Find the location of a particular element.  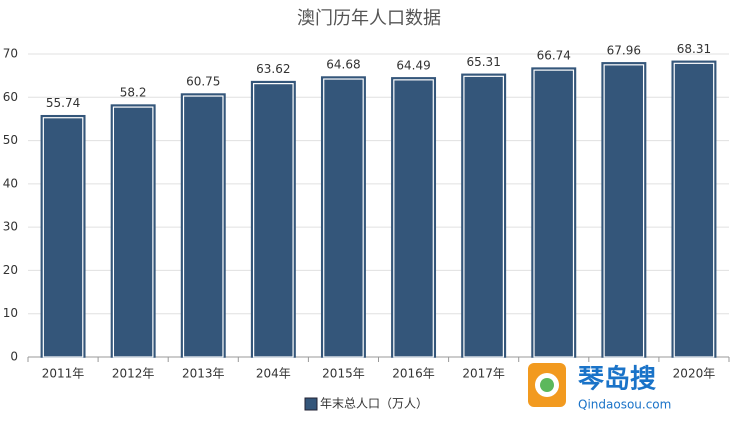

y-tick-label: 20 is located at coordinates (10, 270).